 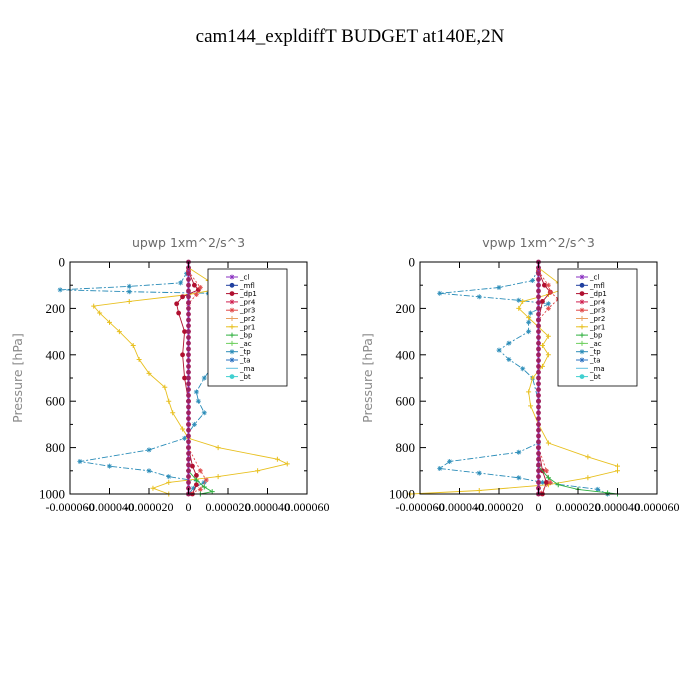 What do you see at coordinates (538, 242) in the screenshot?
I see `panel-title: vpwp 1xm^2/s^3` at bounding box center [538, 242].